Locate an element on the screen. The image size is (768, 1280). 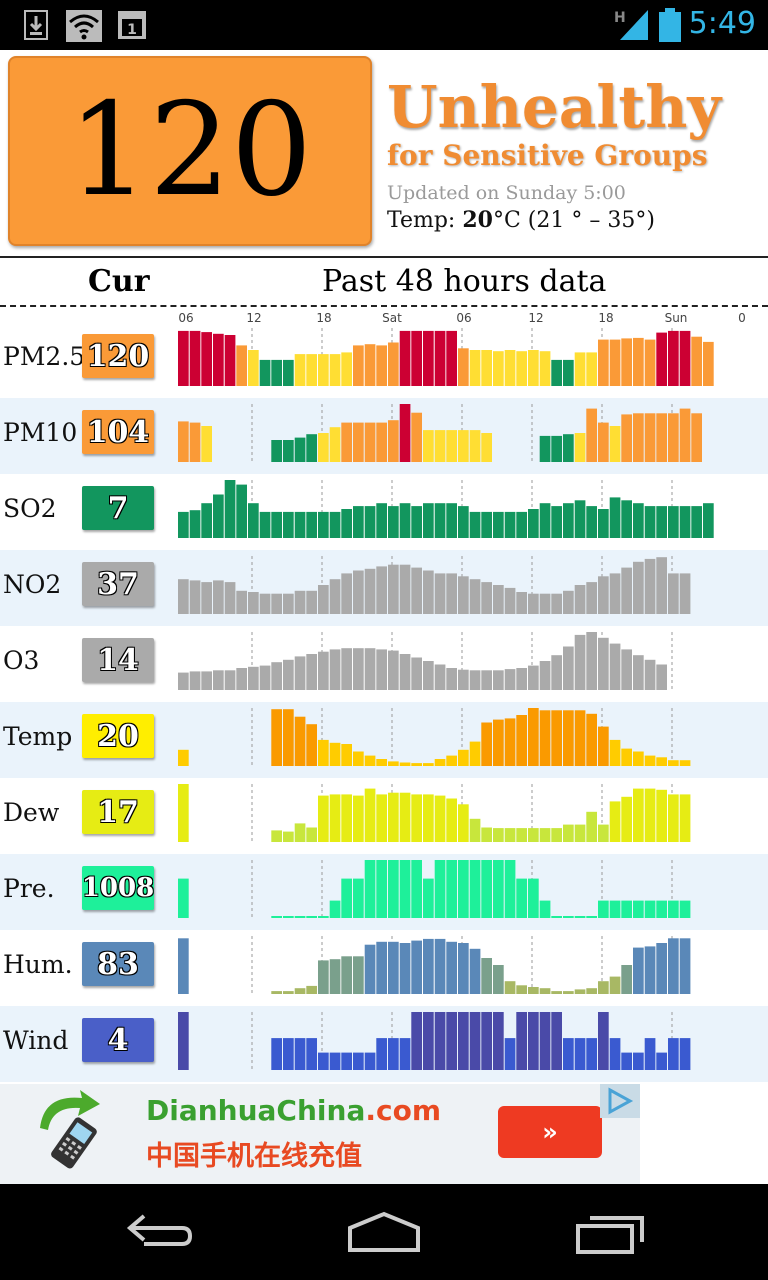
network-type-label: H is located at coordinates (620, 18).